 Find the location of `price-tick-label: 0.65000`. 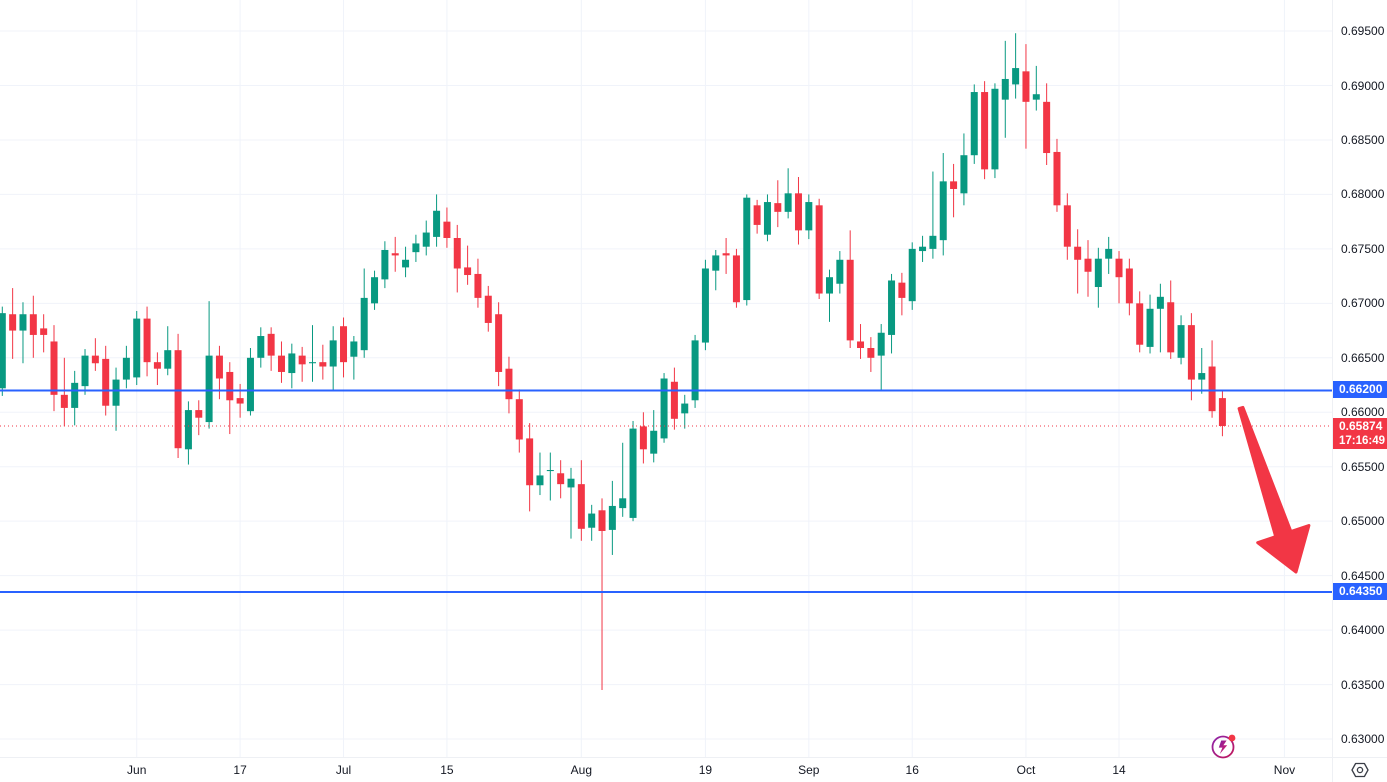

price-tick-label: 0.65000 is located at coordinates (1363, 521).